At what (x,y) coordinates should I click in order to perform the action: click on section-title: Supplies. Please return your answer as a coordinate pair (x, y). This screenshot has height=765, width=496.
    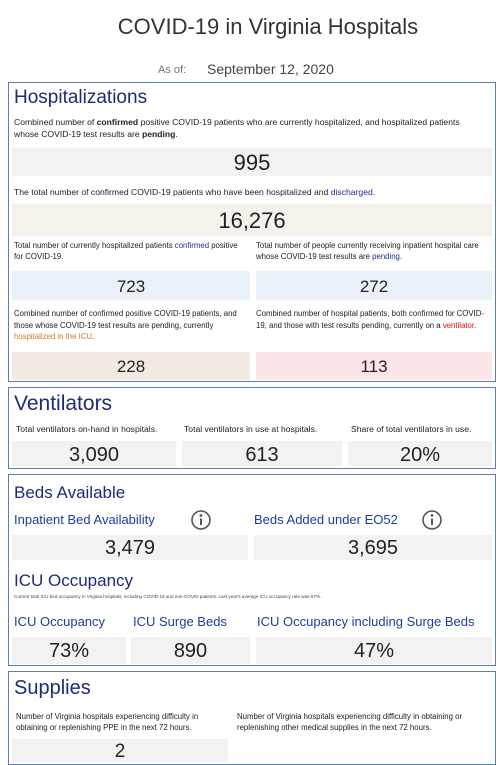
    Looking at the image, I should click on (52, 688).